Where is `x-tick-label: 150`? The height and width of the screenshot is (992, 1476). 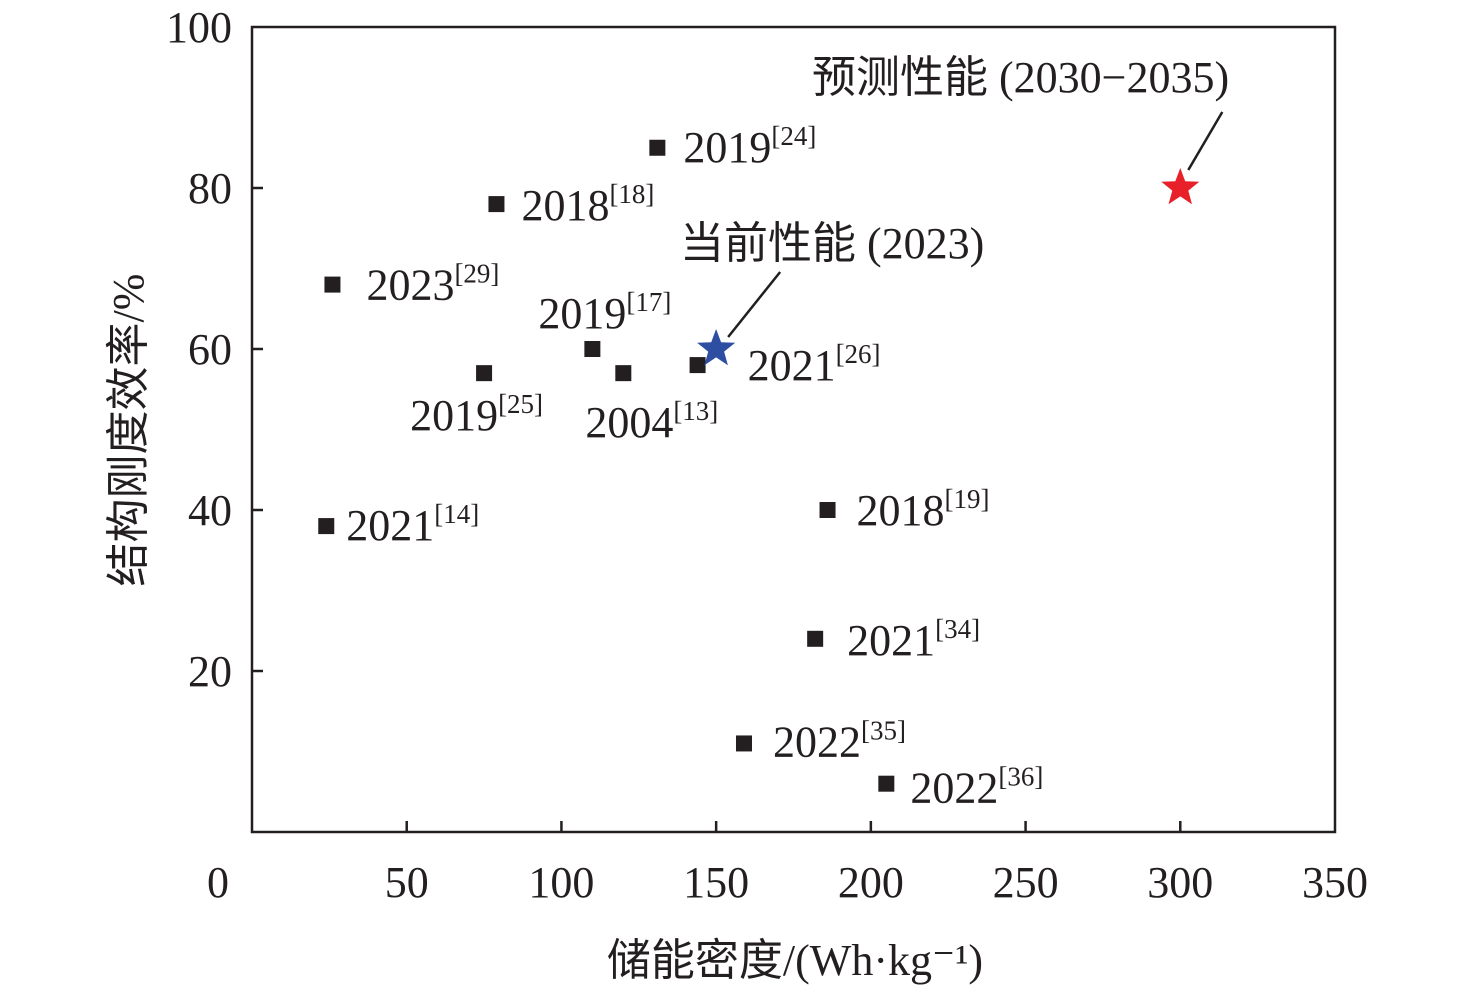 x-tick-label: 150 is located at coordinates (716, 882).